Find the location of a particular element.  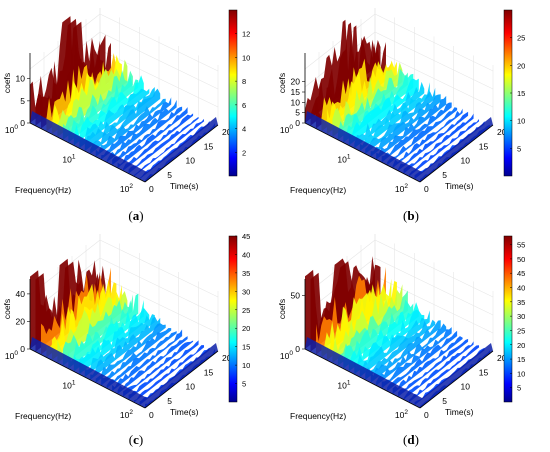

colorbar-tick-label: 50 is located at coordinates (521, 259).